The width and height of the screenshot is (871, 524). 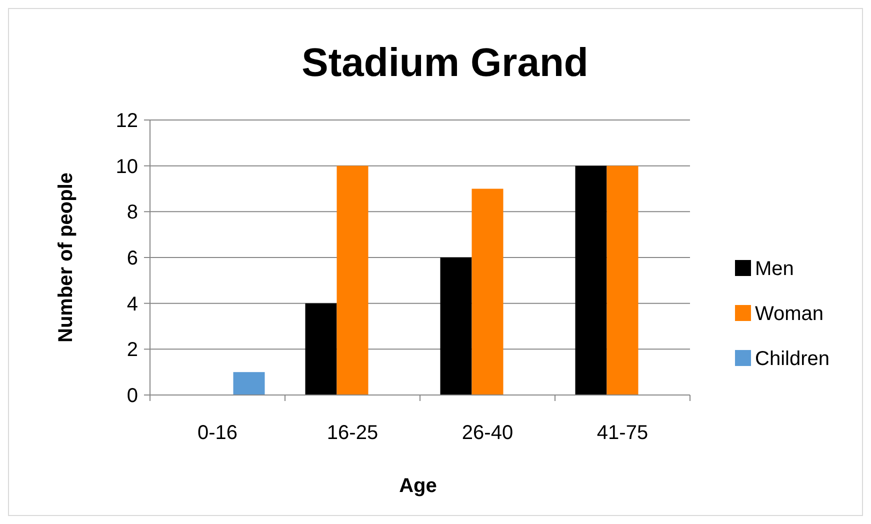 I want to click on y-tick-label: 8, so click(x=132, y=213).